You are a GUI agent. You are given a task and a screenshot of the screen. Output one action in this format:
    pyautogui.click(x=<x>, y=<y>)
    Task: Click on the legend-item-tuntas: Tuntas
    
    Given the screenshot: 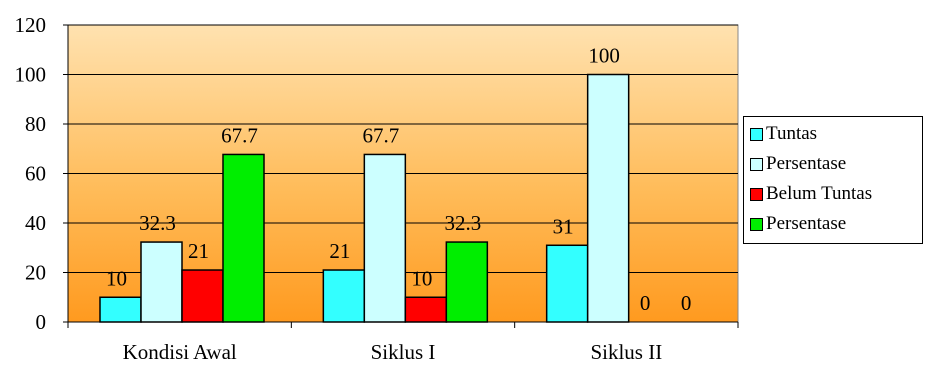 What is the action you would take?
    pyautogui.click(x=783, y=134)
    